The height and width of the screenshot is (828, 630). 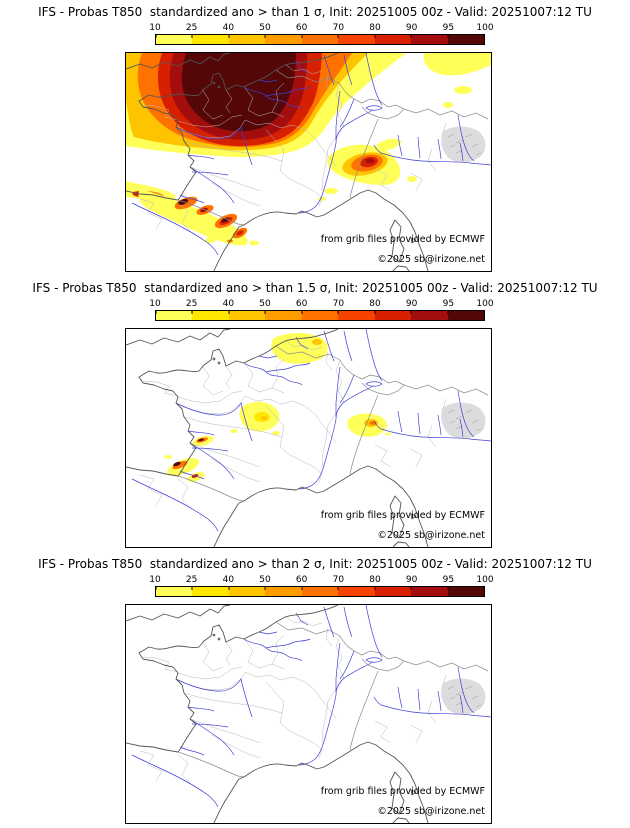 What do you see at coordinates (277, 407) in the screenshot?
I see `probability-overlay-1-5sigma` at bounding box center [277, 407].